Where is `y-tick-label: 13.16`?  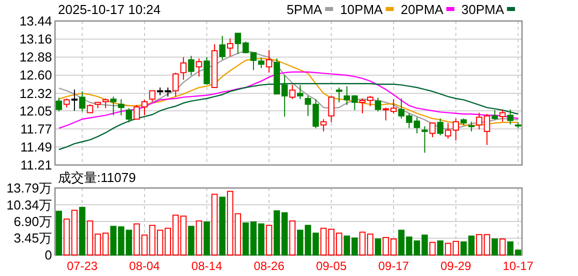
y-tick-label: 13.16 is located at coordinates (35, 39).